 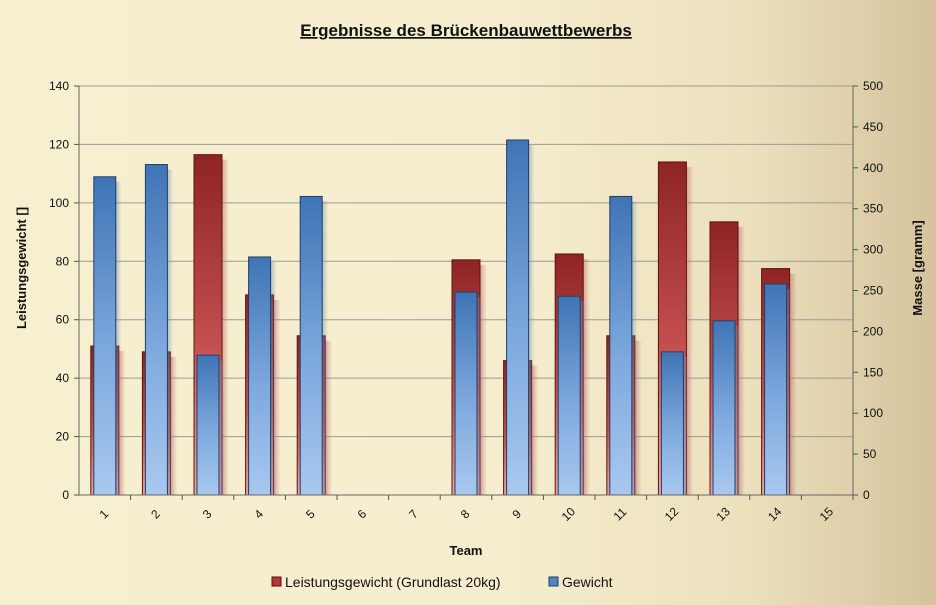 I want to click on x-tick-label: 4, so click(x=258, y=514).